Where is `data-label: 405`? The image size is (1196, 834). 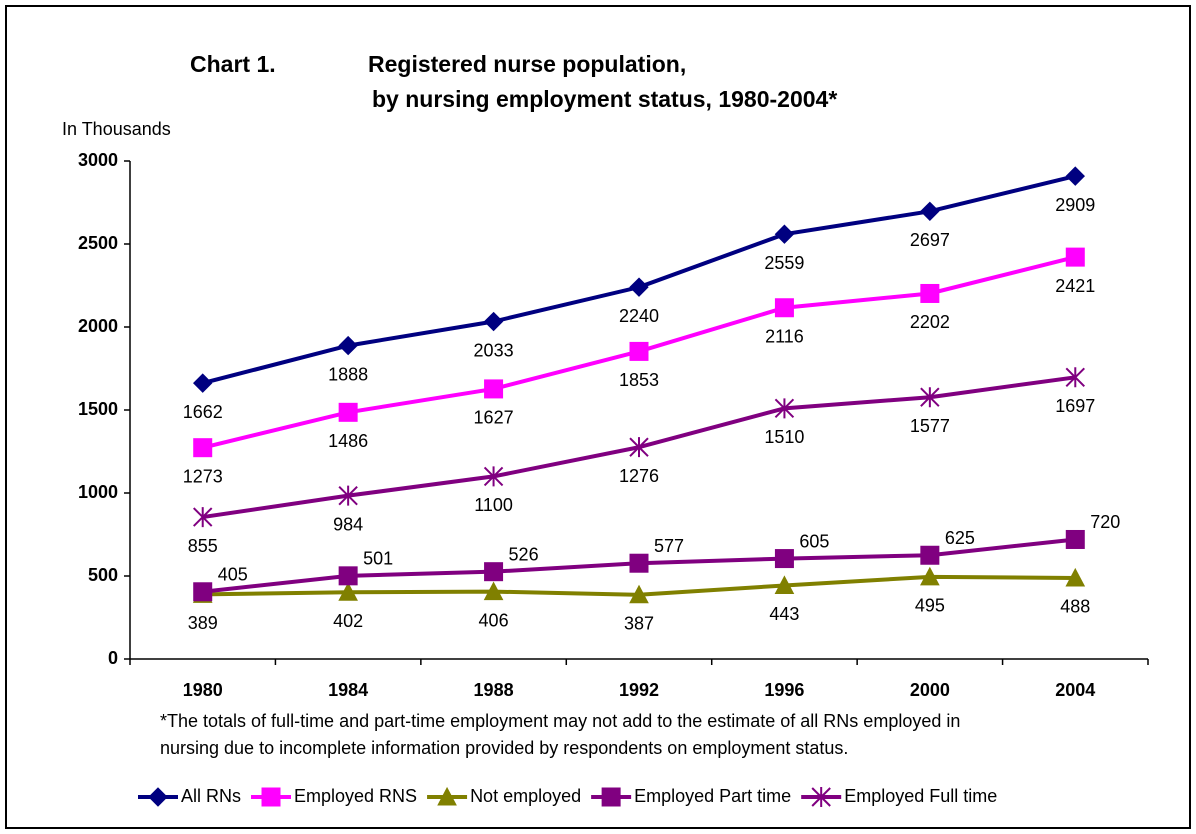
data-label: 405 is located at coordinates (233, 575).